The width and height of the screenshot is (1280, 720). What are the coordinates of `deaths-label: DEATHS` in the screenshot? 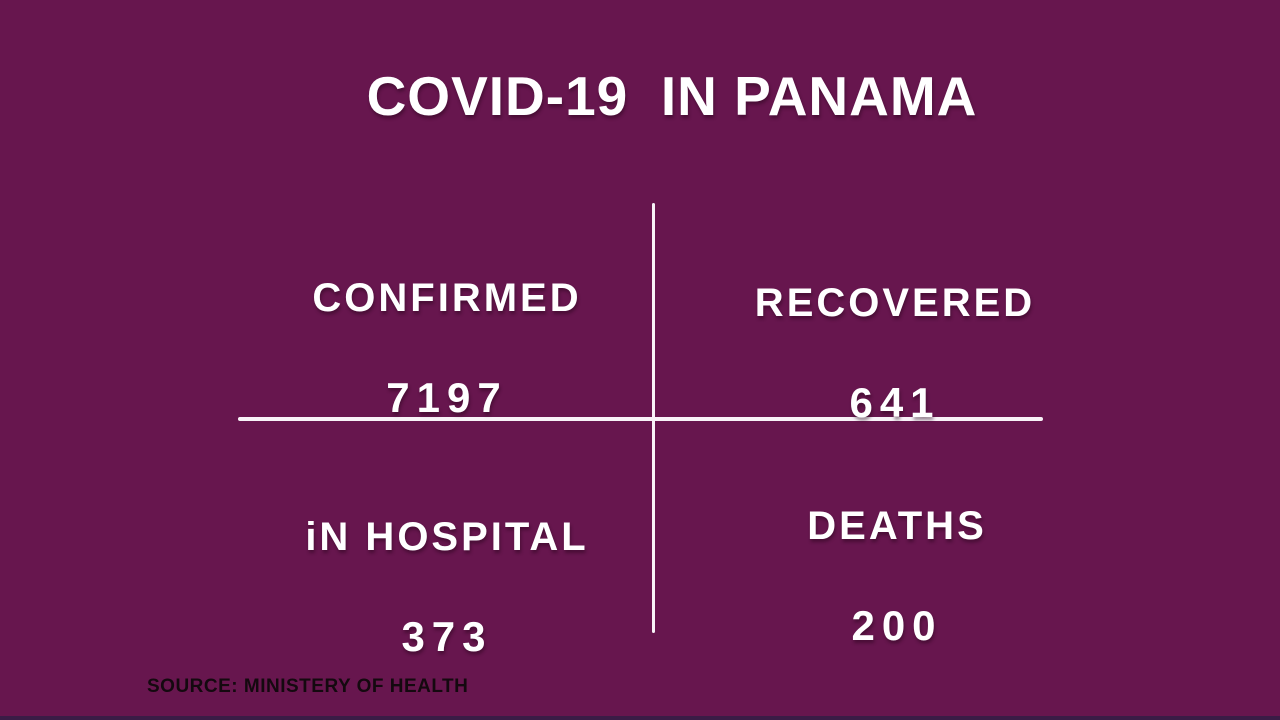 It's located at (897, 526).